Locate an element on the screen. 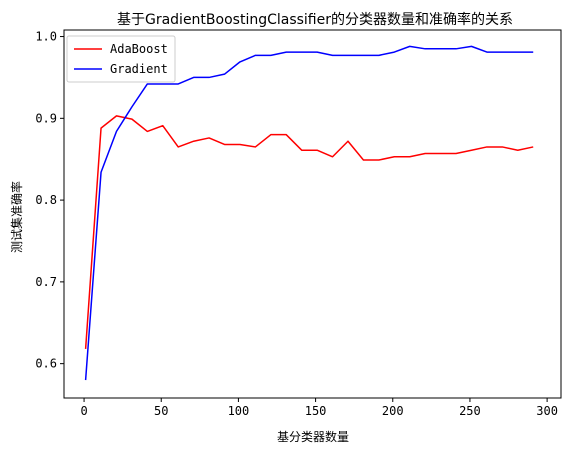 This screenshot has width=566, height=452. y-tick-label: 0.9 is located at coordinates (46, 118).